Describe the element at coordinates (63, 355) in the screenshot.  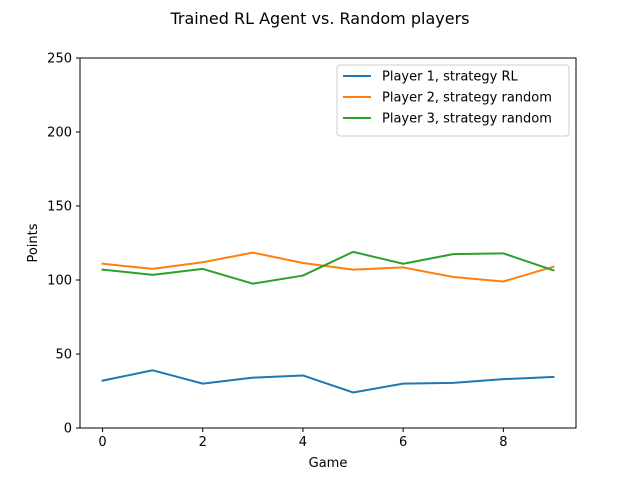
I see `y-tick-label: 50` at that location.